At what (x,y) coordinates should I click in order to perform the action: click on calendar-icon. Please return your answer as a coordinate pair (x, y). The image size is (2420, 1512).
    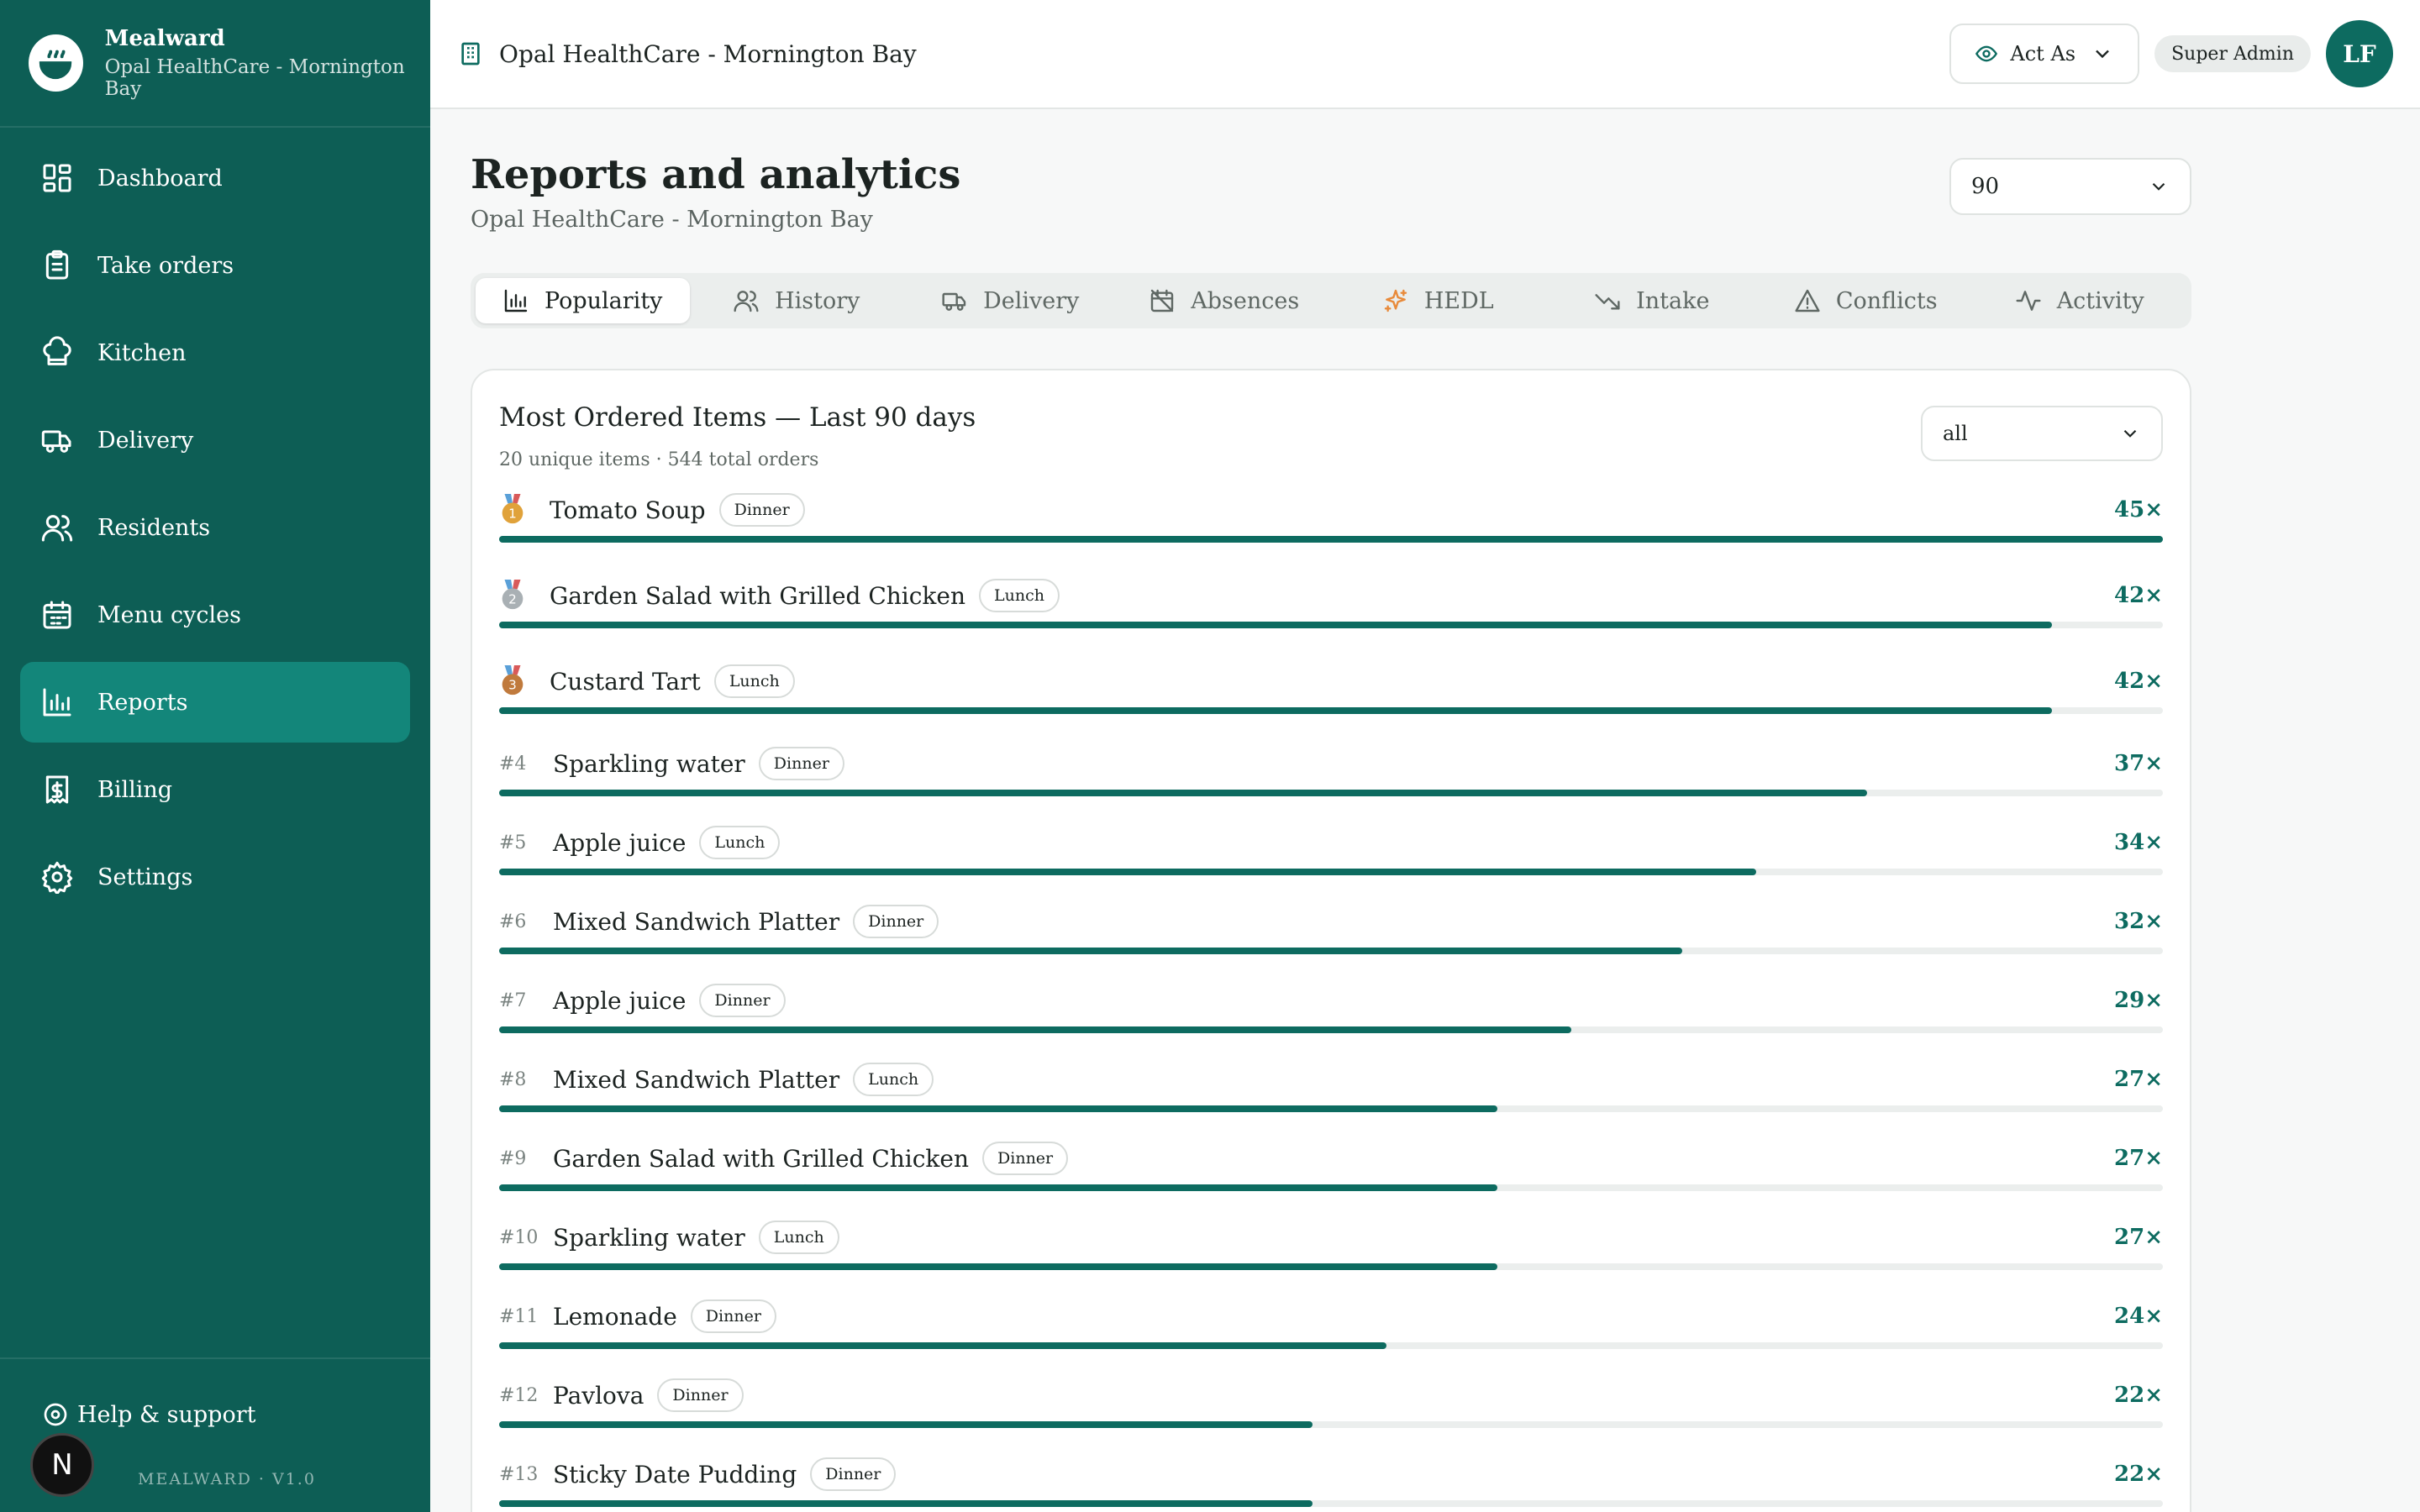
    Looking at the image, I should click on (57, 615).